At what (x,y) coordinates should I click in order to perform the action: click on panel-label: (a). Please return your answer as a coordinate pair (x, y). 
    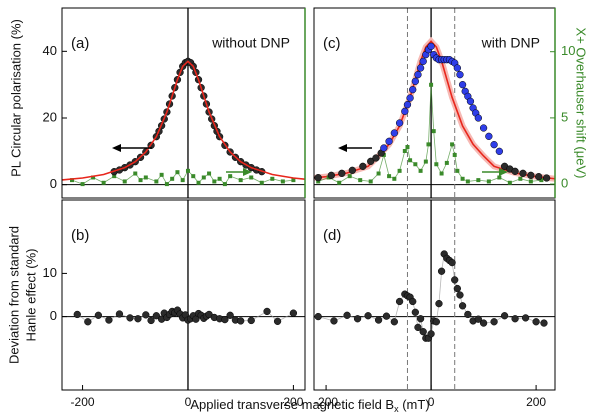
    Looking at the image, I should click on (80, 43).